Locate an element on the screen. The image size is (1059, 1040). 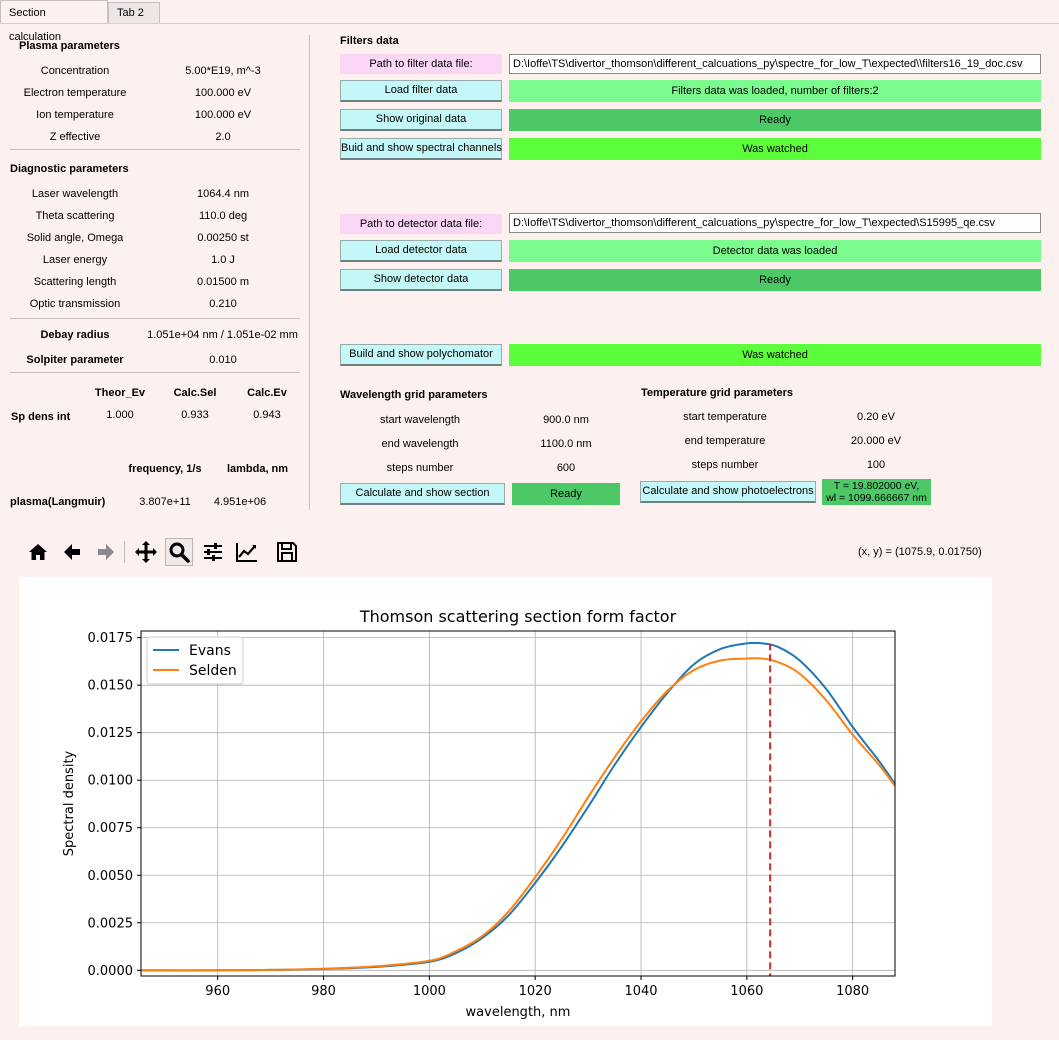
load-detector-data-button: Load detector data is located at coordinates (421, 251).